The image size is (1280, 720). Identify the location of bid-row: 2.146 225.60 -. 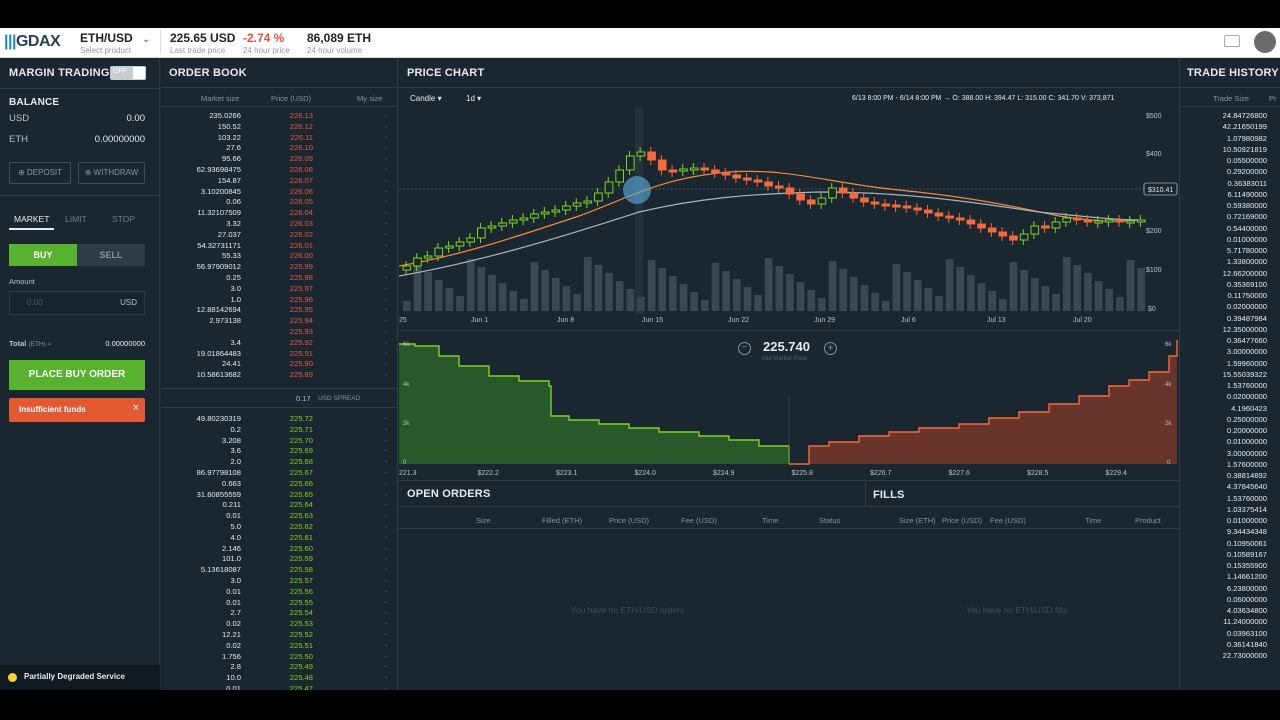
(279, 548).